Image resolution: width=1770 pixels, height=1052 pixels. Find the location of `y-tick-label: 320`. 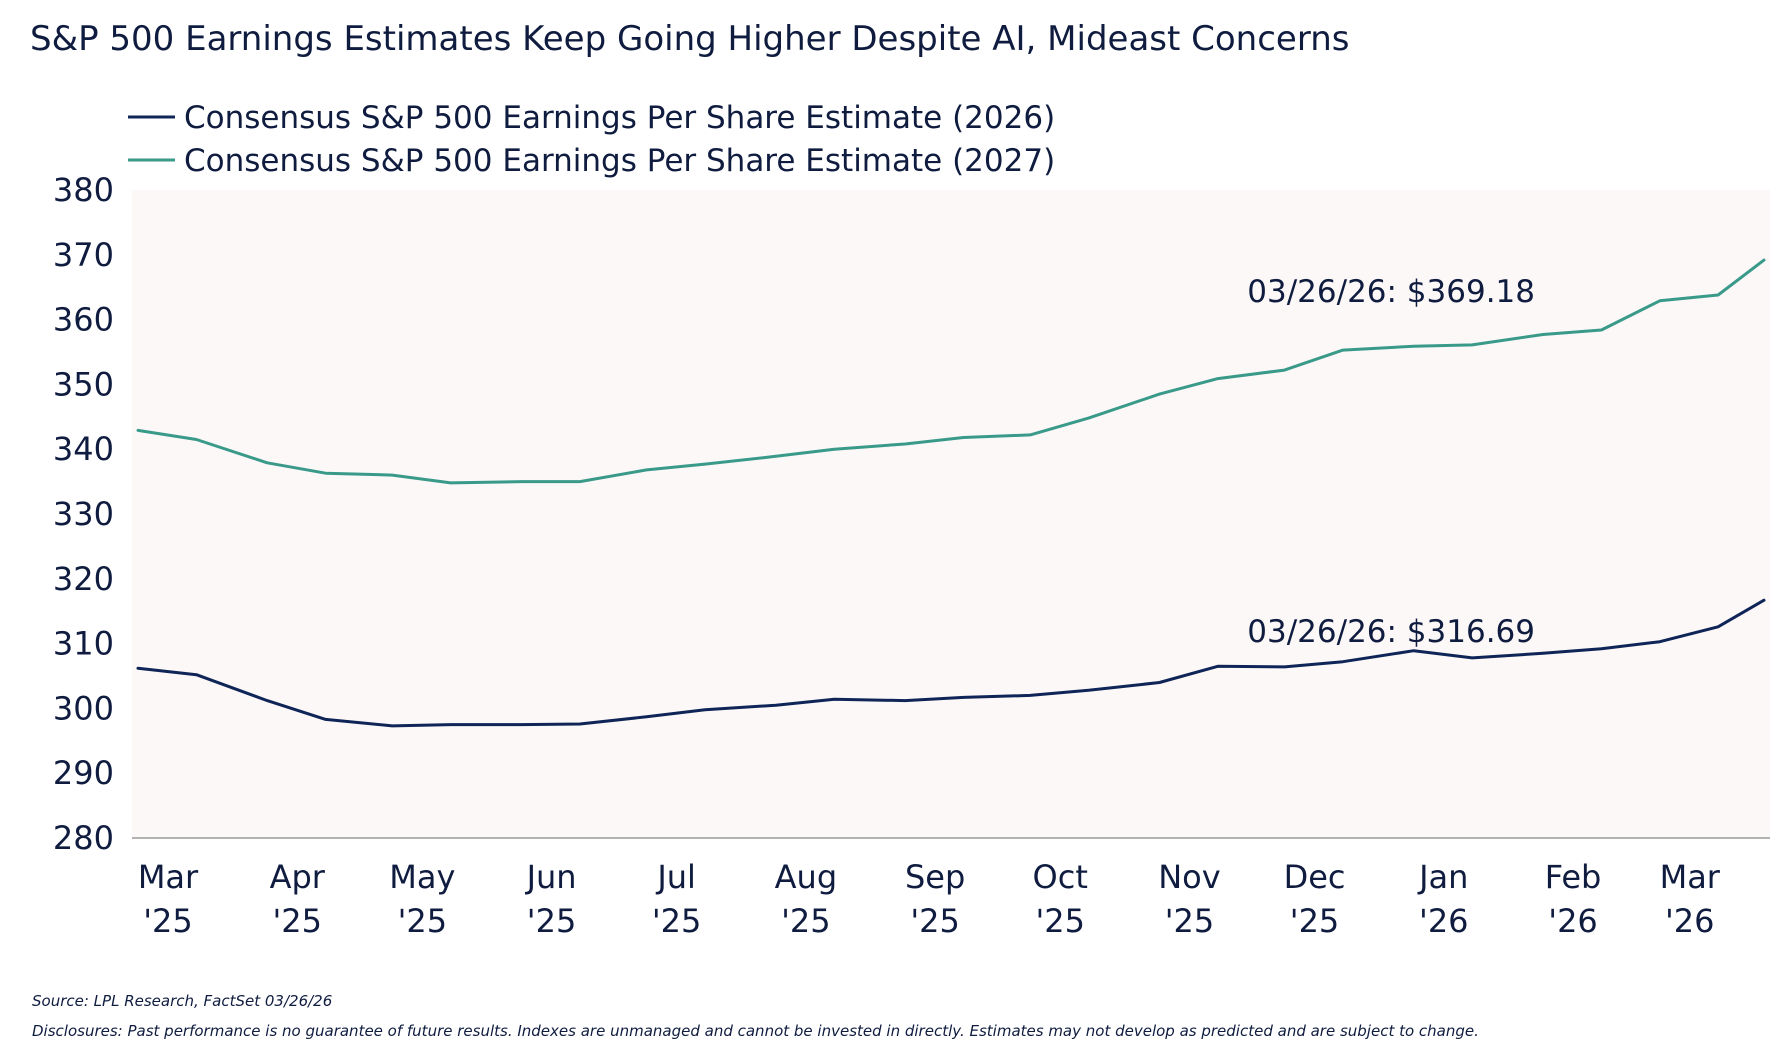

y-tick-label: 320 is located at coordinates (83, 579).